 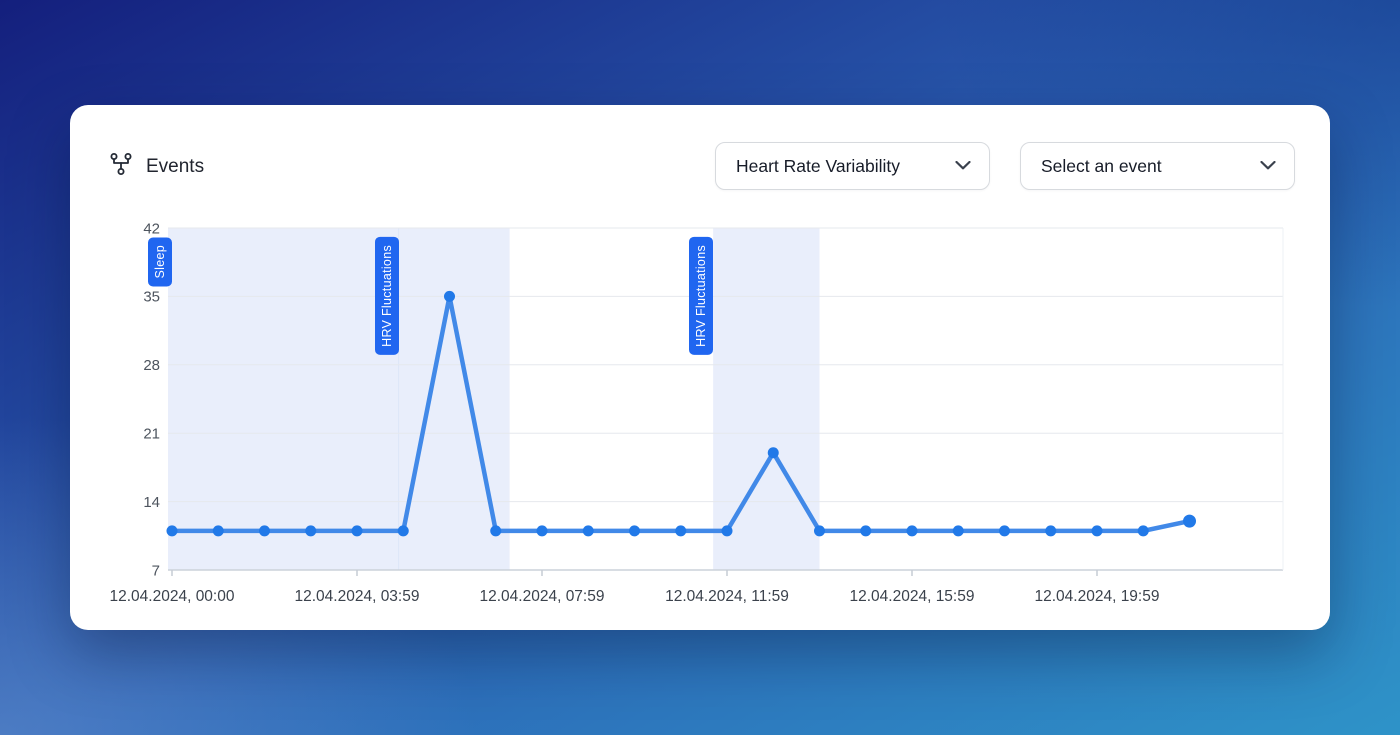 I want to click on y-axis-label: 28, so click(x=151, y=365).